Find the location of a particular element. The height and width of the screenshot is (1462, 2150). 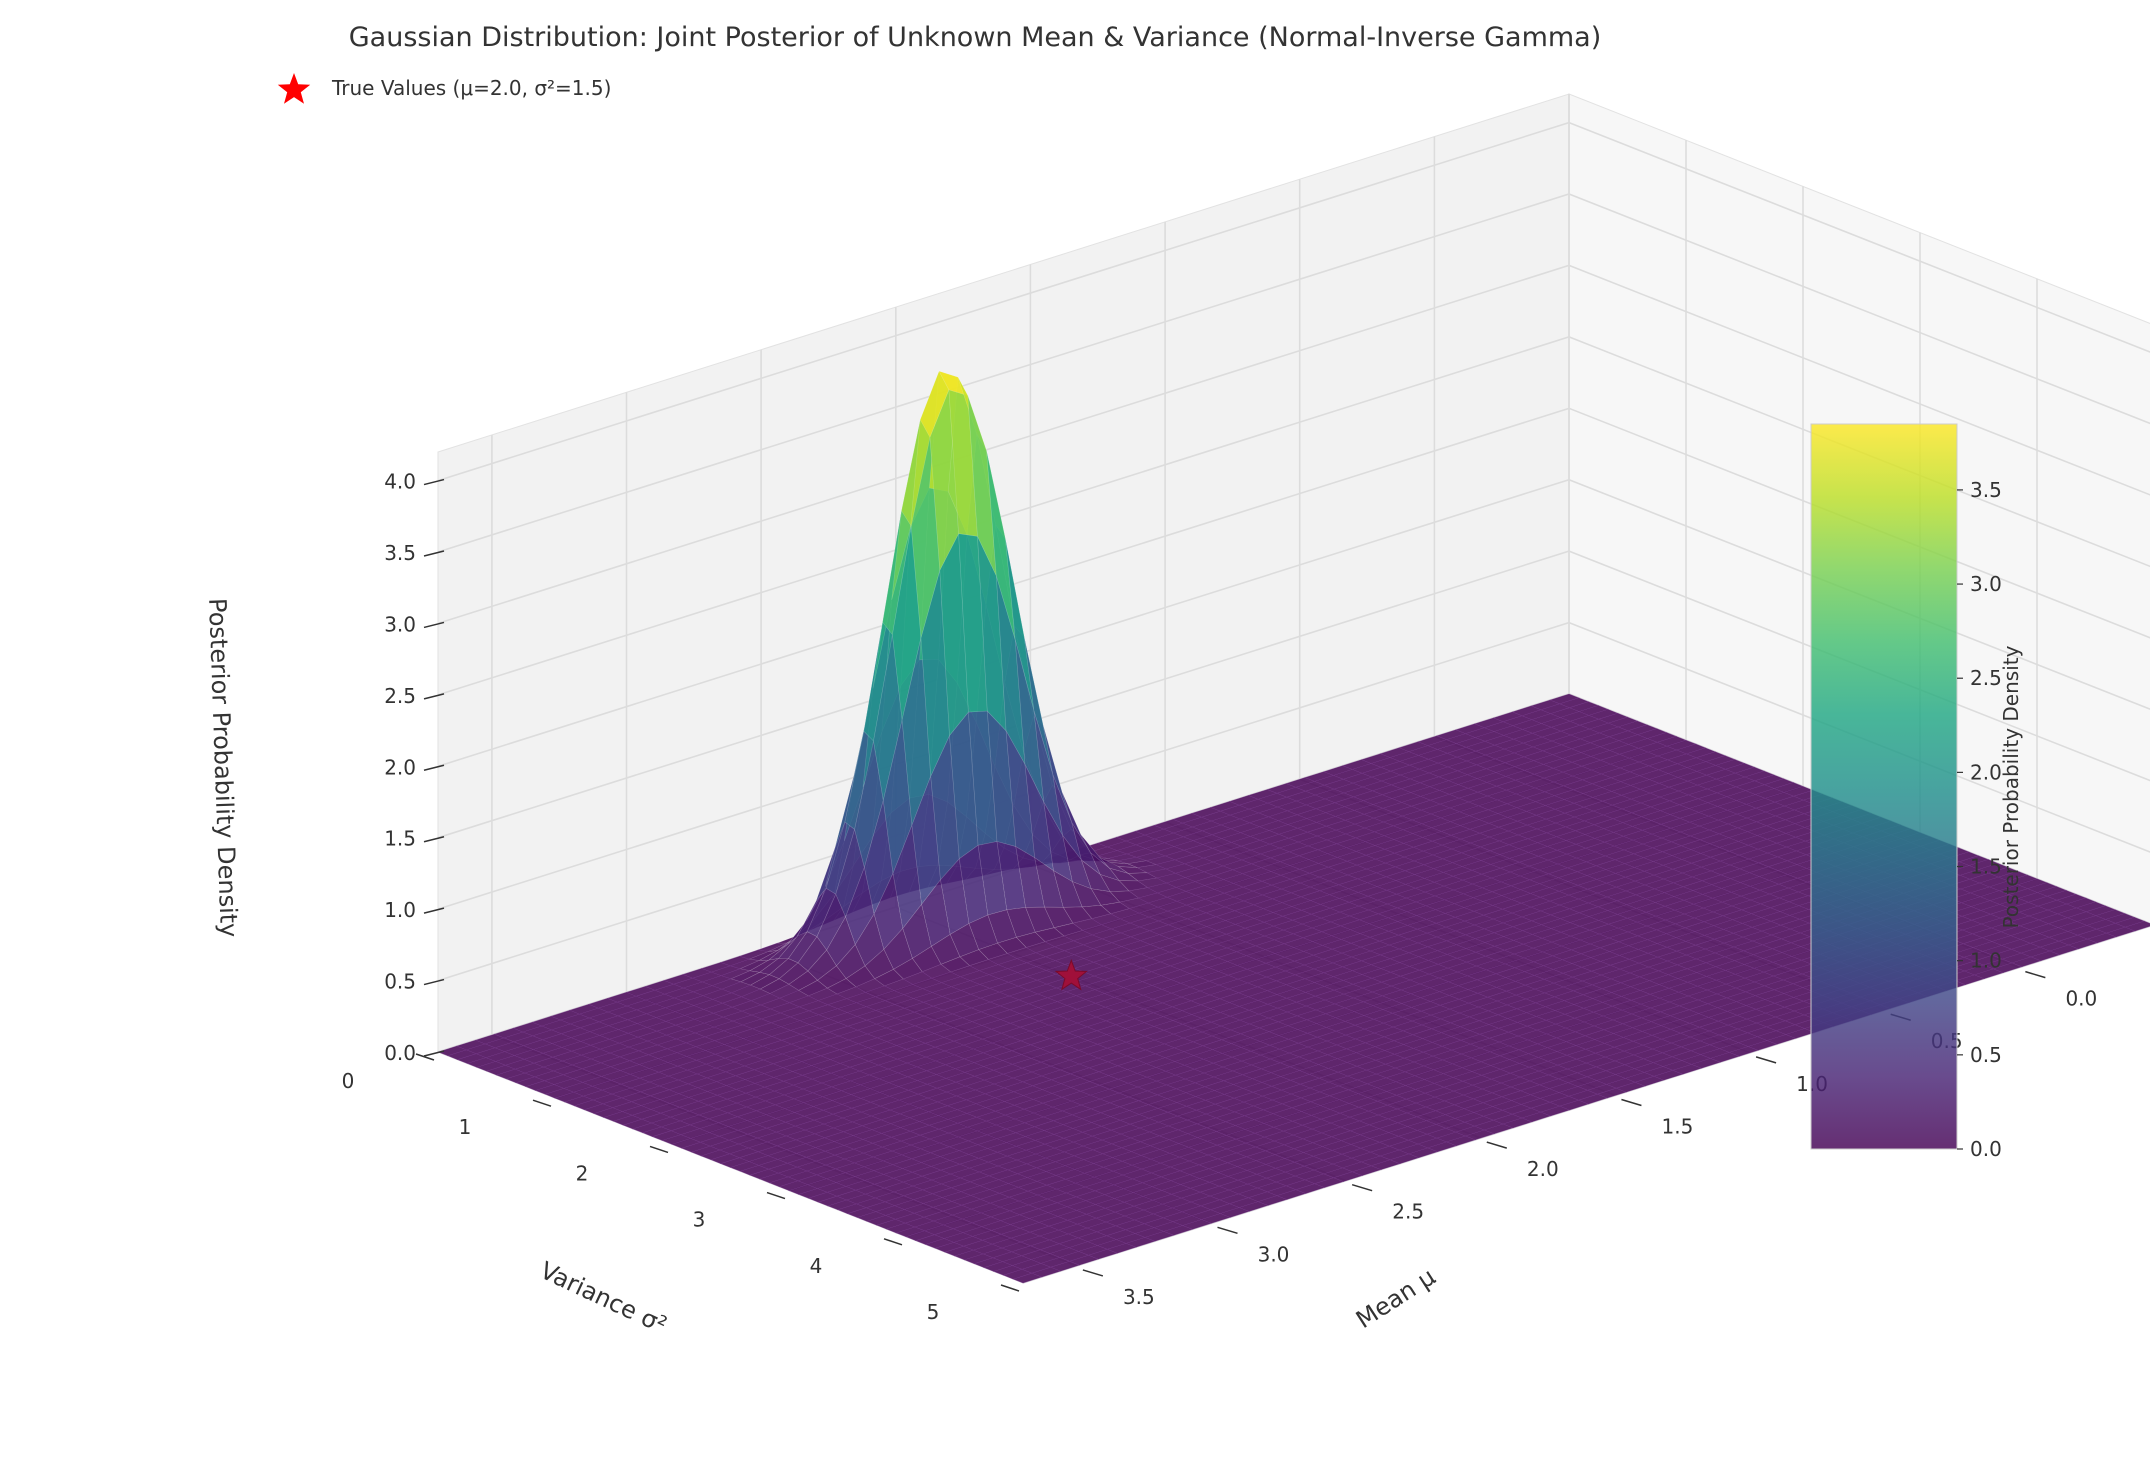

z-tick-label: 0.0 is located at coordinates (400, 1053).